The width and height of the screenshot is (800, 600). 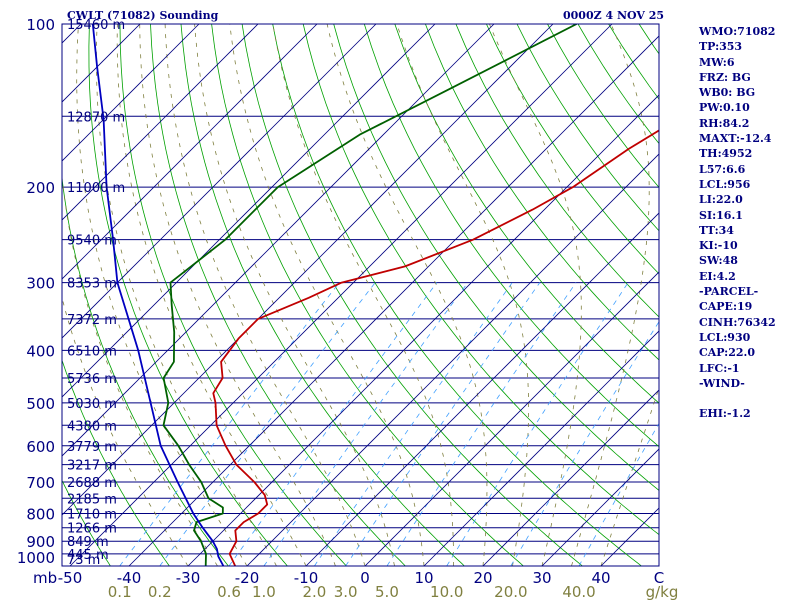 What do you see at coordinates (40, 25) in the screenshot?
I see `pressure-label: 100` at bounding box center [40, 25].